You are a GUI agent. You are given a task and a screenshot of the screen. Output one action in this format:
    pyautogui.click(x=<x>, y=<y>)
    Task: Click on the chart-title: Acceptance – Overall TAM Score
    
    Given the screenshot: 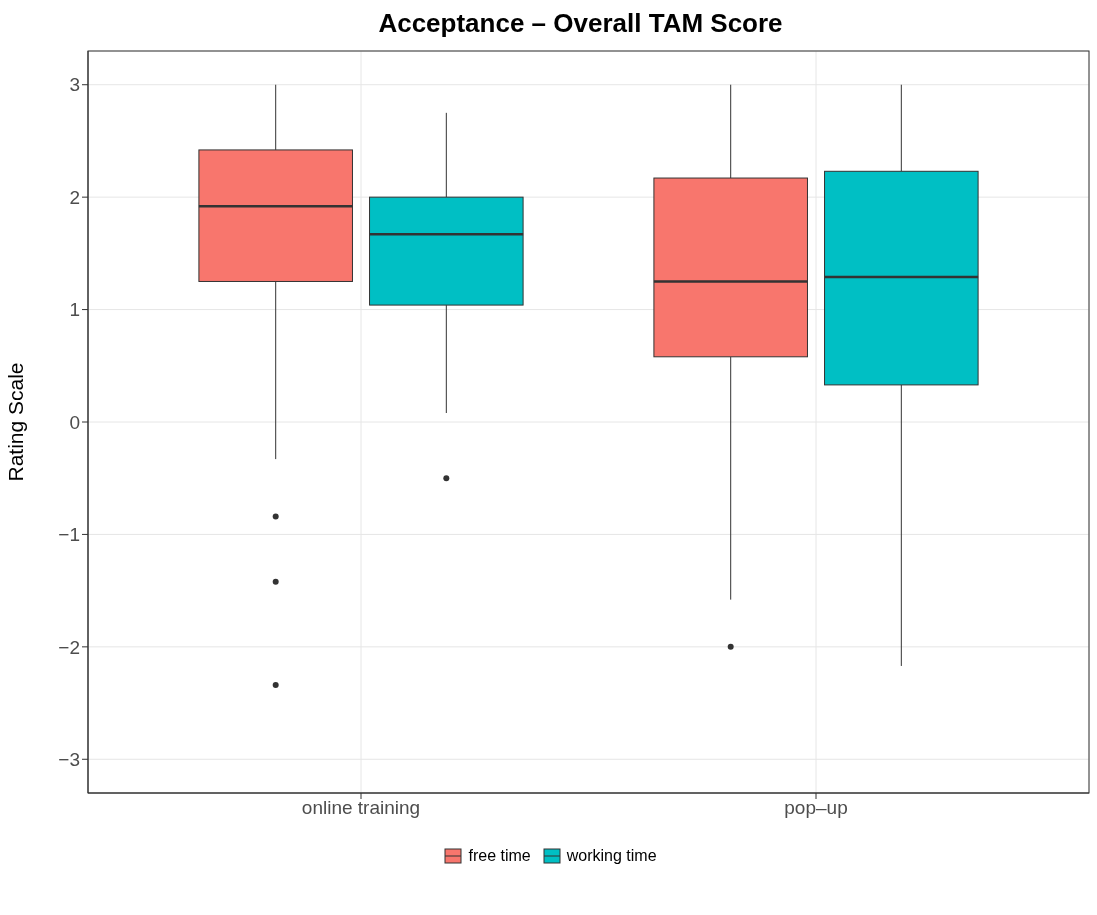 What is the action you would take?
    pyautogui.click(x=580, y=23)
    